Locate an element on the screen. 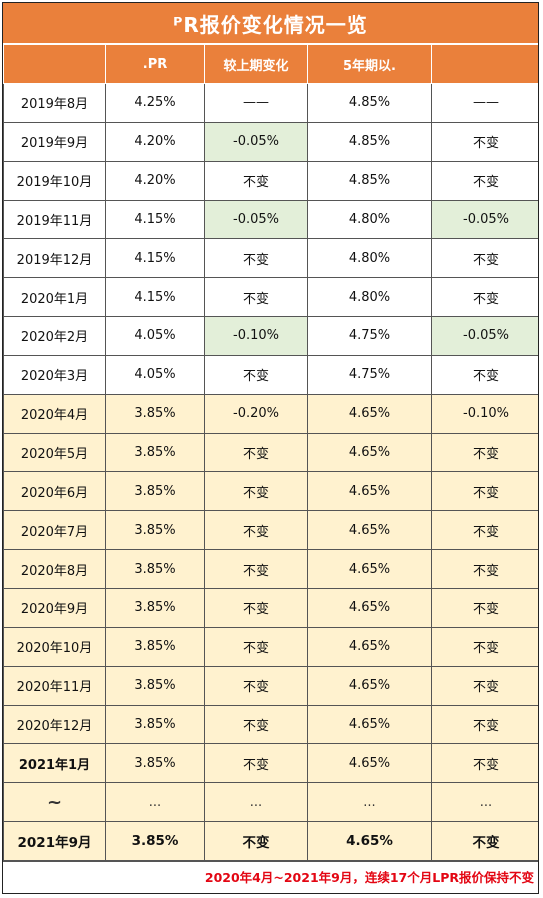  month-cell: 2020年12月 is located at coordinates (54, 724).